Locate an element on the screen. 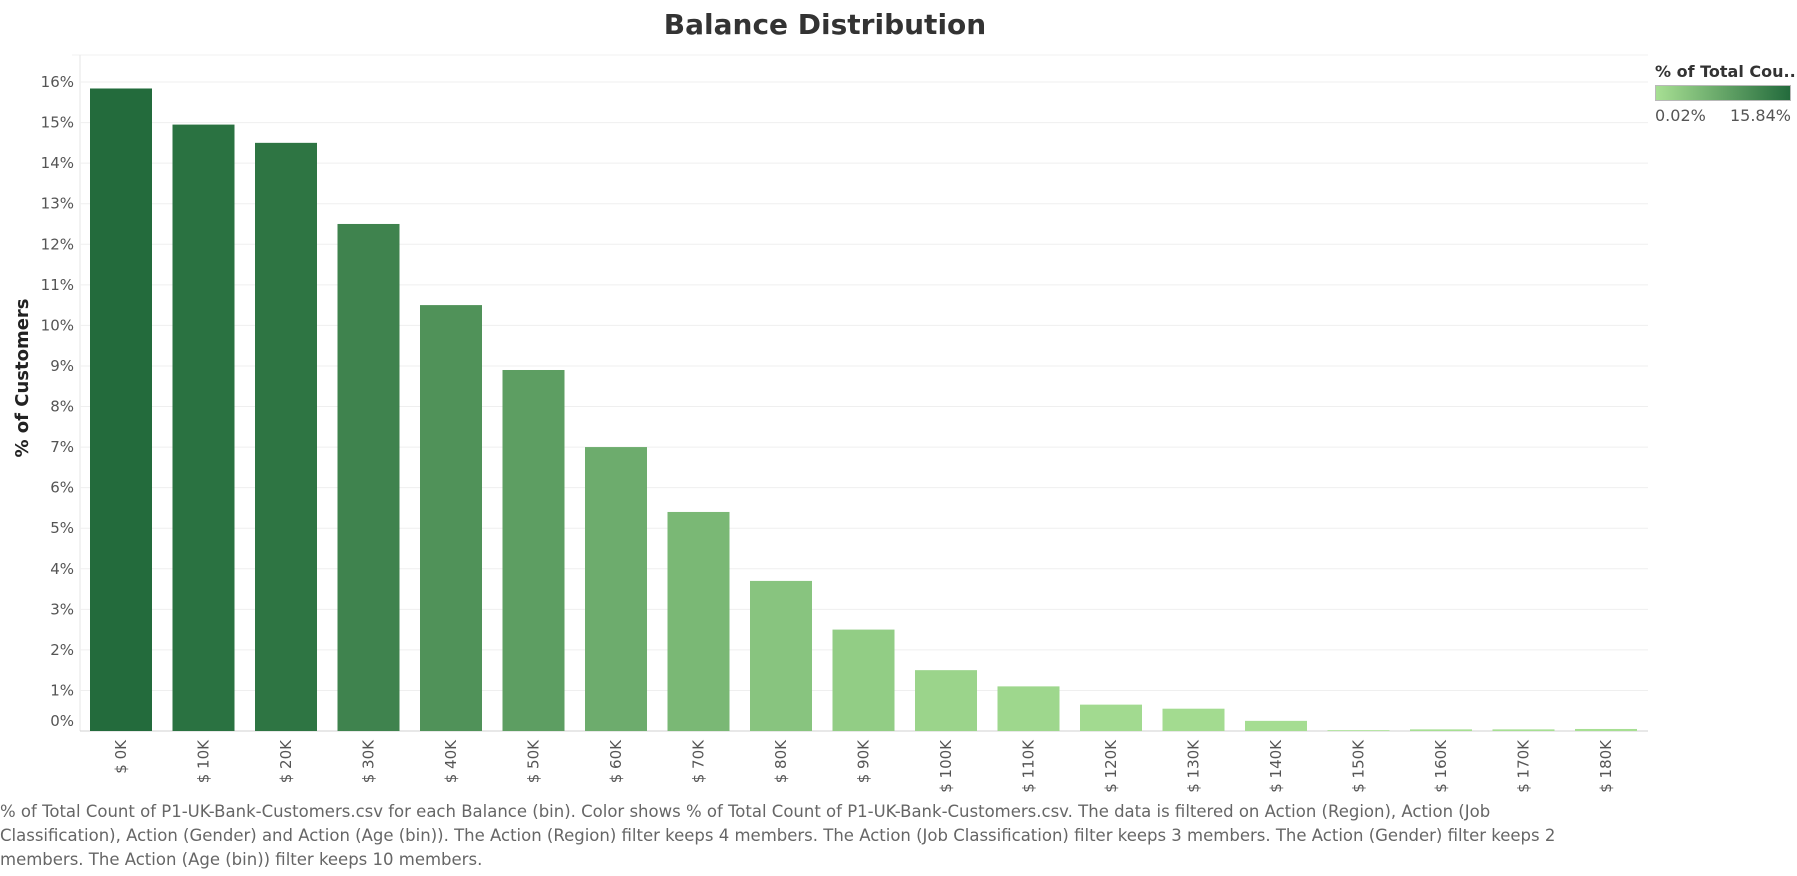 This screenshot has height=876, width=1797. y-tick-label: 8% is located at coordinates (62, 407).